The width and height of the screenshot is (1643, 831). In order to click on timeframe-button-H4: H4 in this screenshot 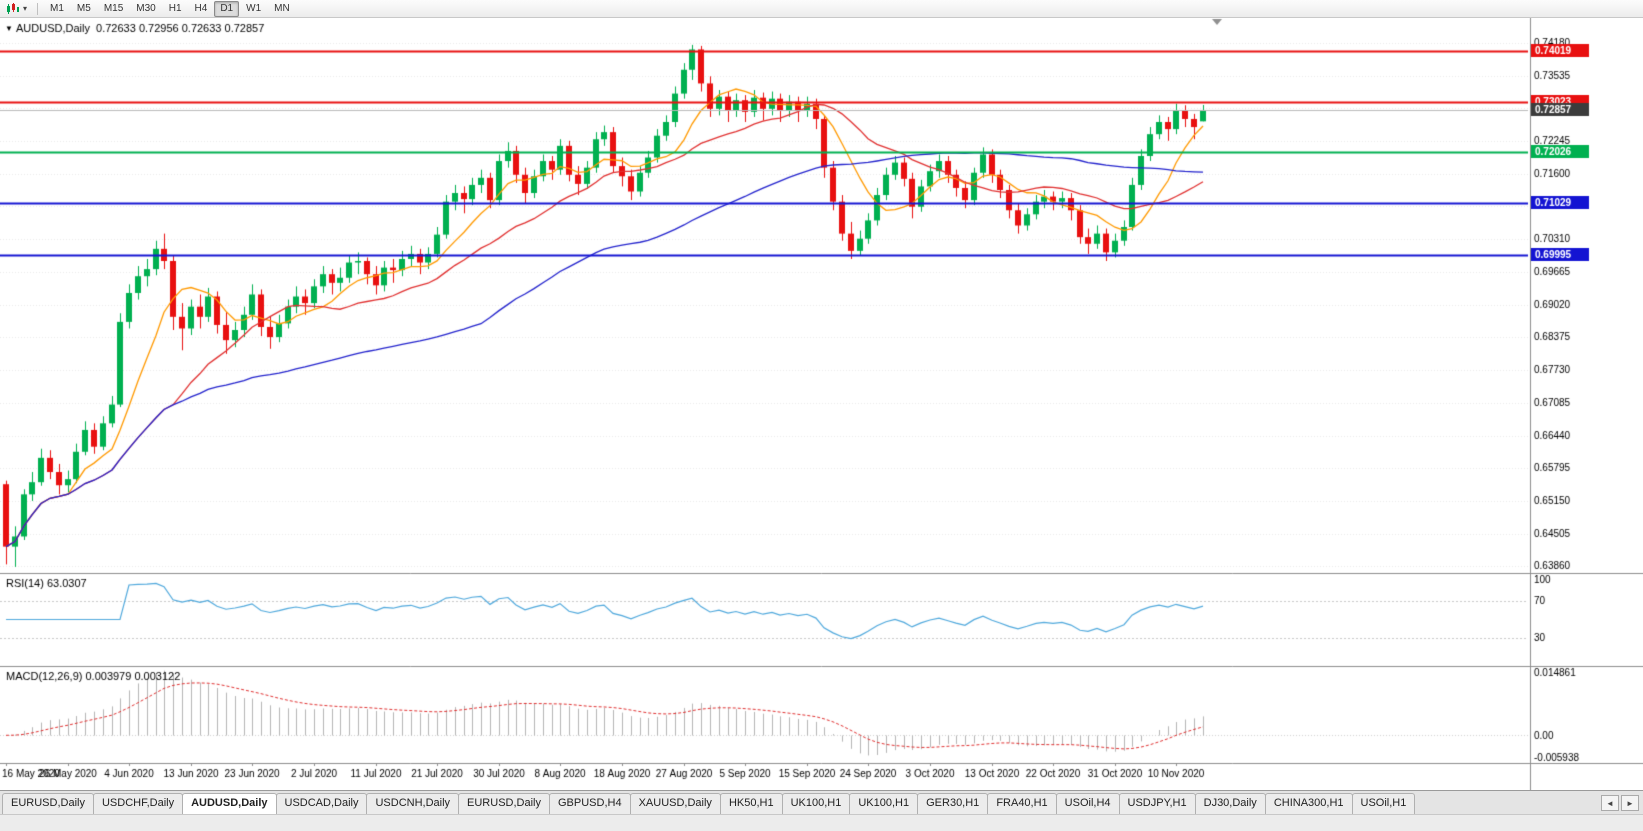, I will do `click(201, 8)`.